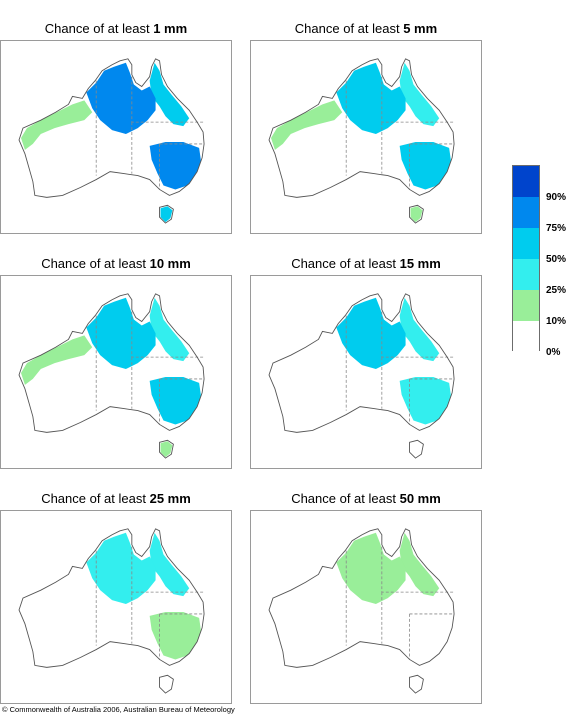 This screenshot has height=716, width=570. Describe the element at coordinates (366, 498) in the screenshot. I see `map-title-50mm: Chance of at least 50 mm` at that location.